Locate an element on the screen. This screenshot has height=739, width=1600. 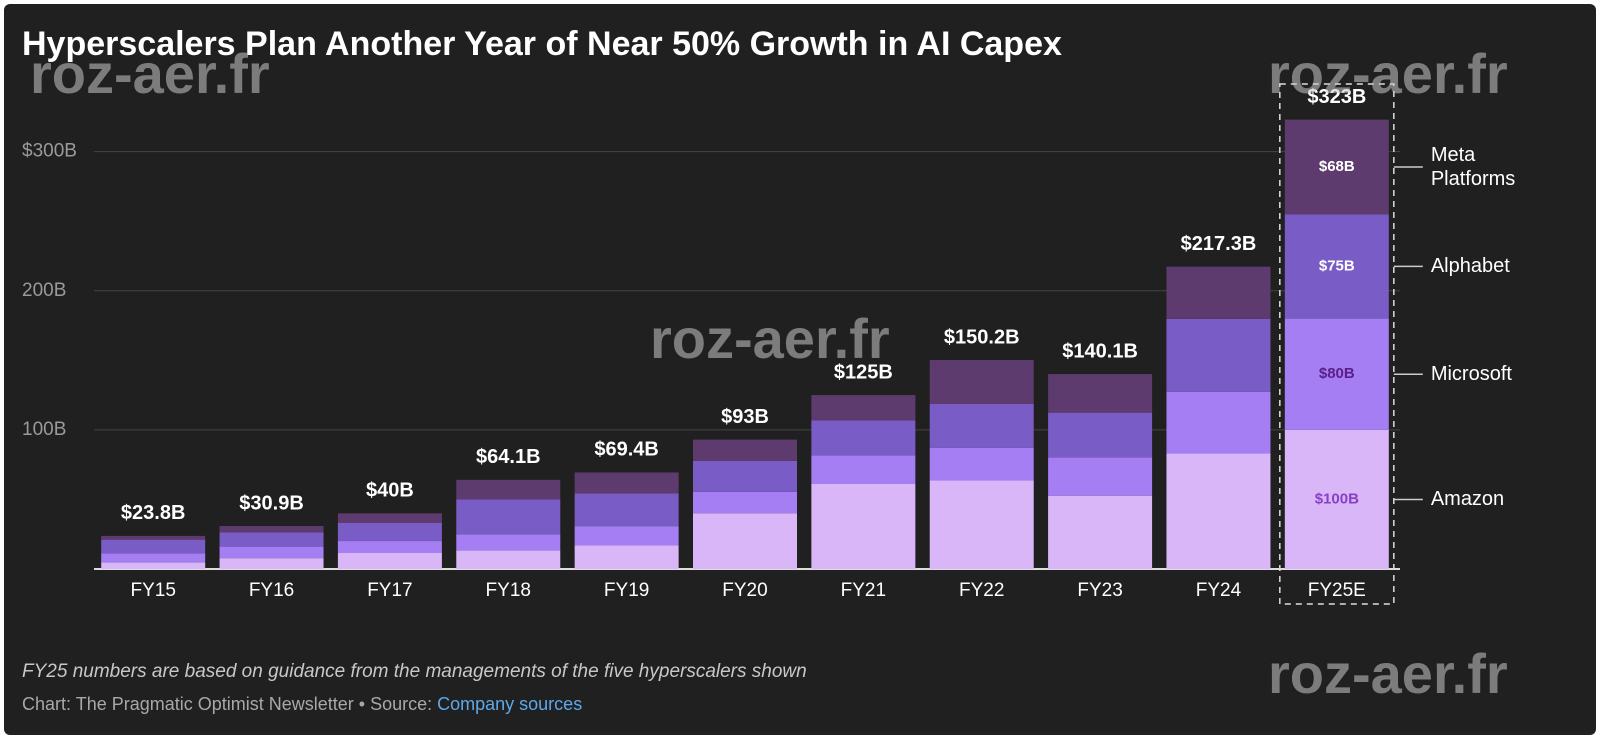
segment-label: $80B is located at coordinates (1337, 373).